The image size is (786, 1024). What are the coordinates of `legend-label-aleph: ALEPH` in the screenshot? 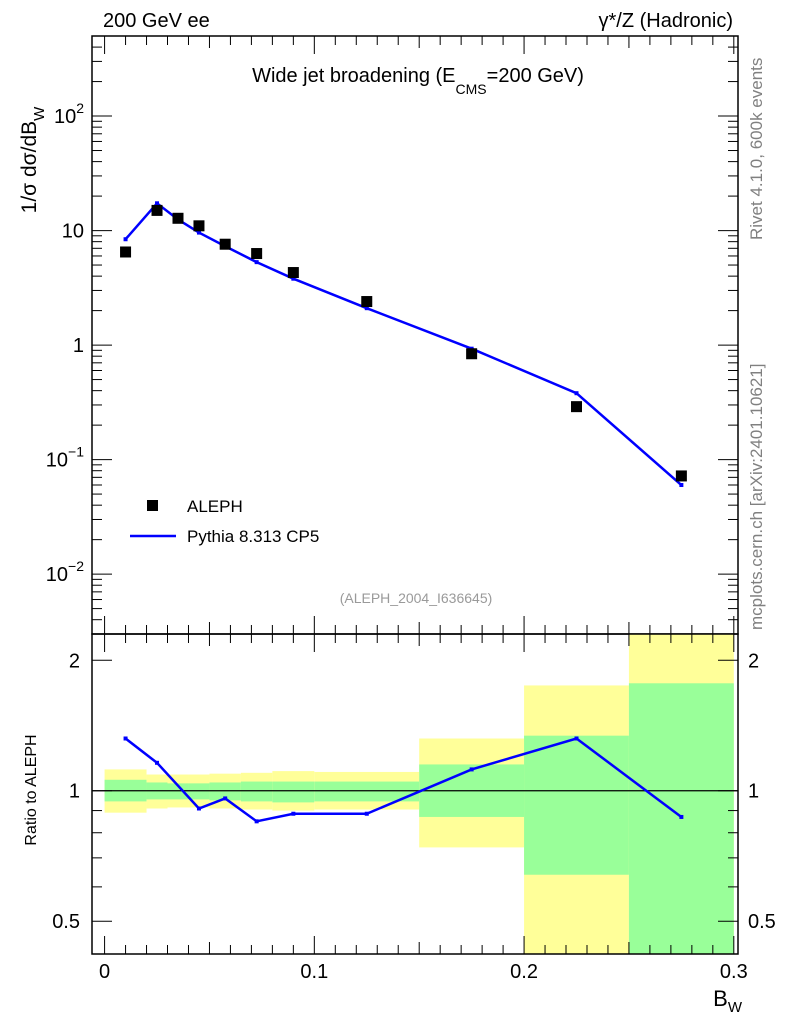 It's located at (215, 506).